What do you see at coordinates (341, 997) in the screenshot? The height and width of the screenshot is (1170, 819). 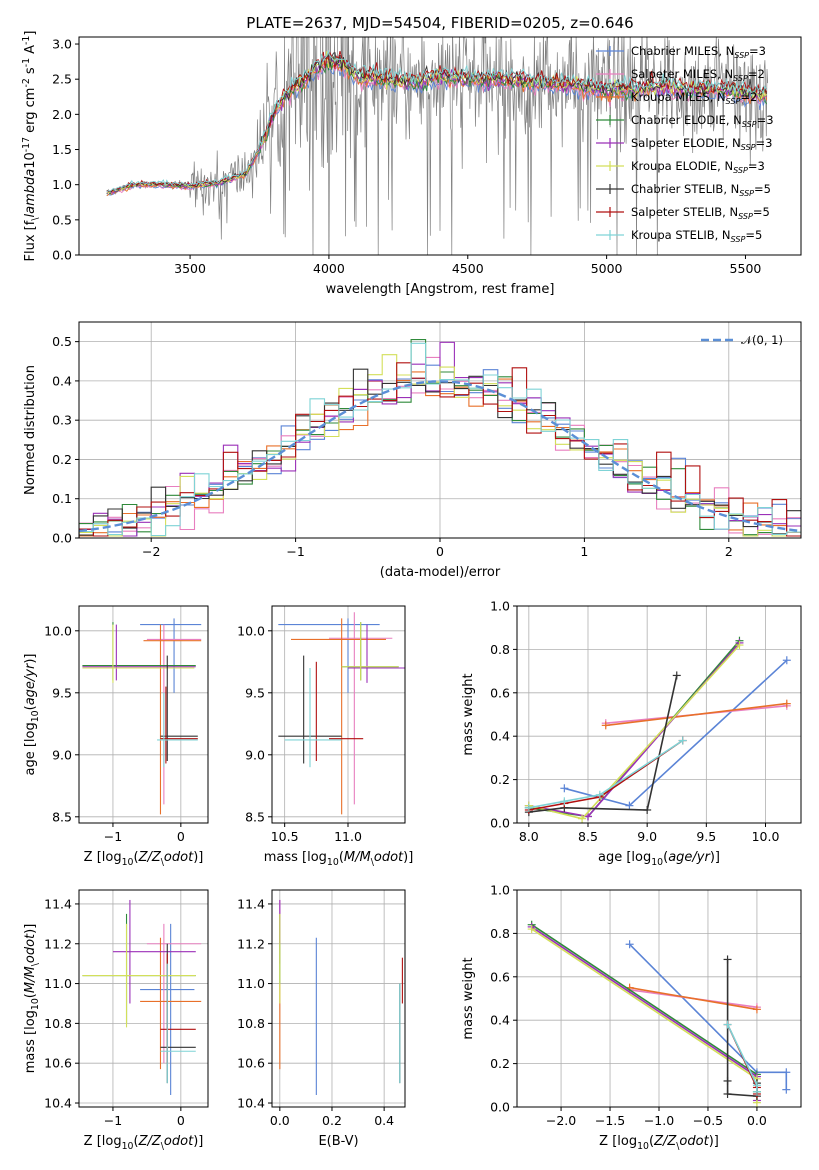 I see `mass-vs-EBV-plot-area` at bounding box center [341, 997].